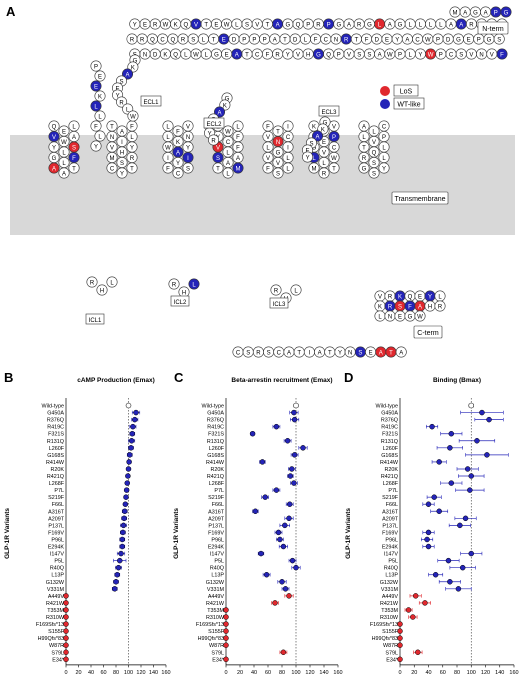 The image size is (520, 675). I want to click on icl1-label: ICL1, so click(95, 319).